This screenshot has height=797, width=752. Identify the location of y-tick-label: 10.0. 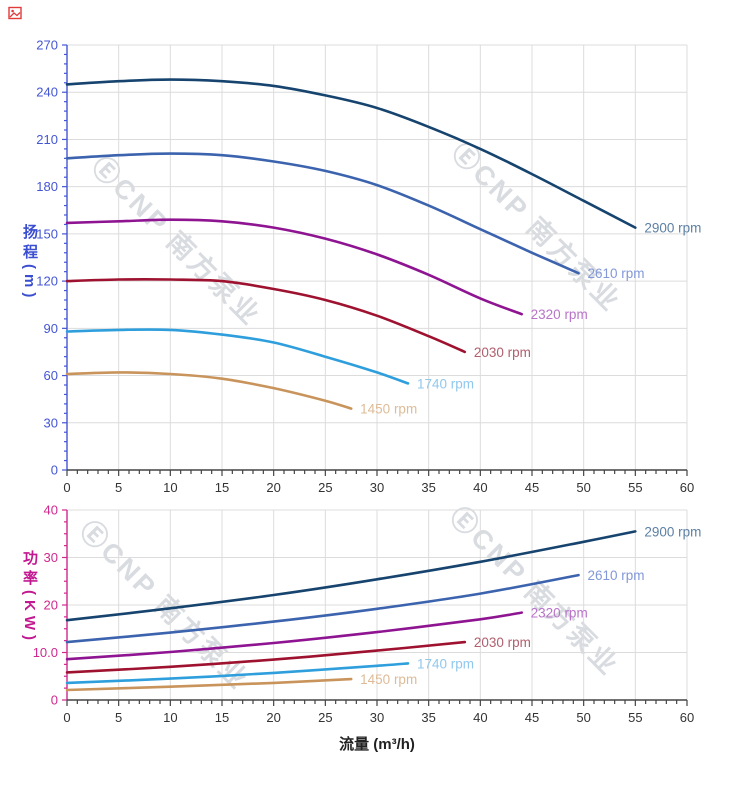
(45, 652).